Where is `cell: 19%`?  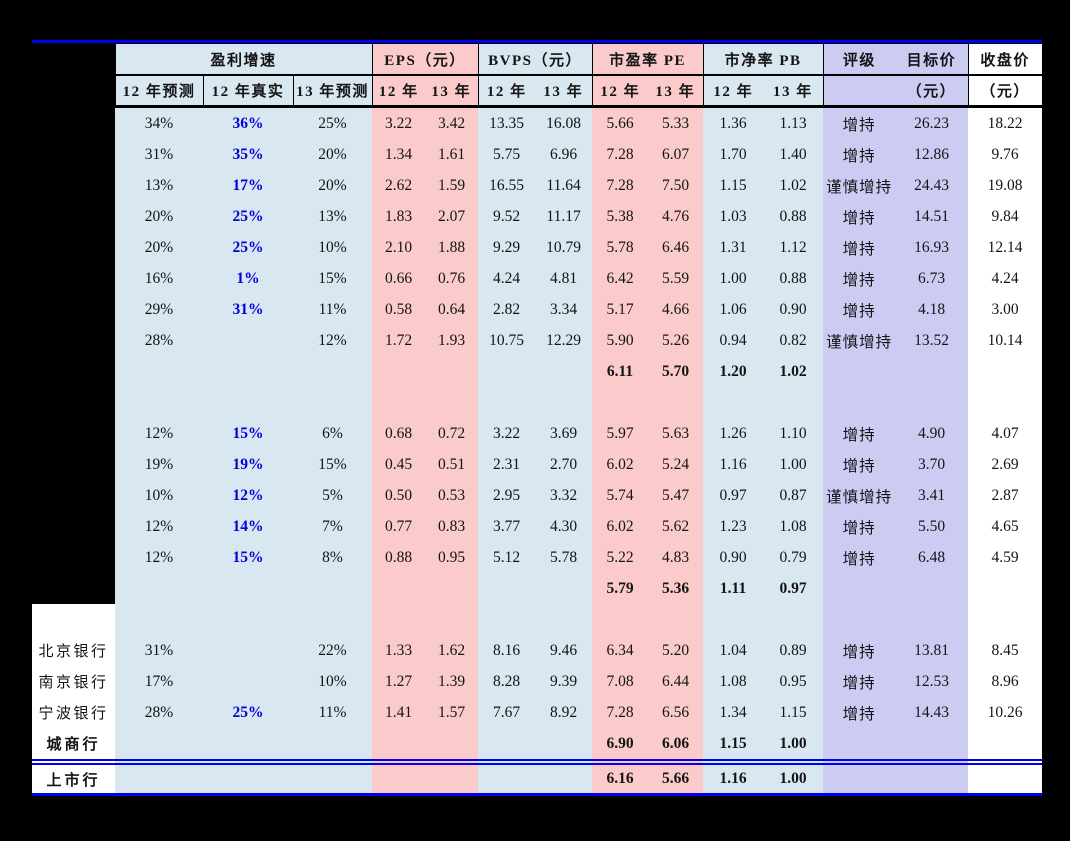 cell: 19% is located at coordinates (159, 464).